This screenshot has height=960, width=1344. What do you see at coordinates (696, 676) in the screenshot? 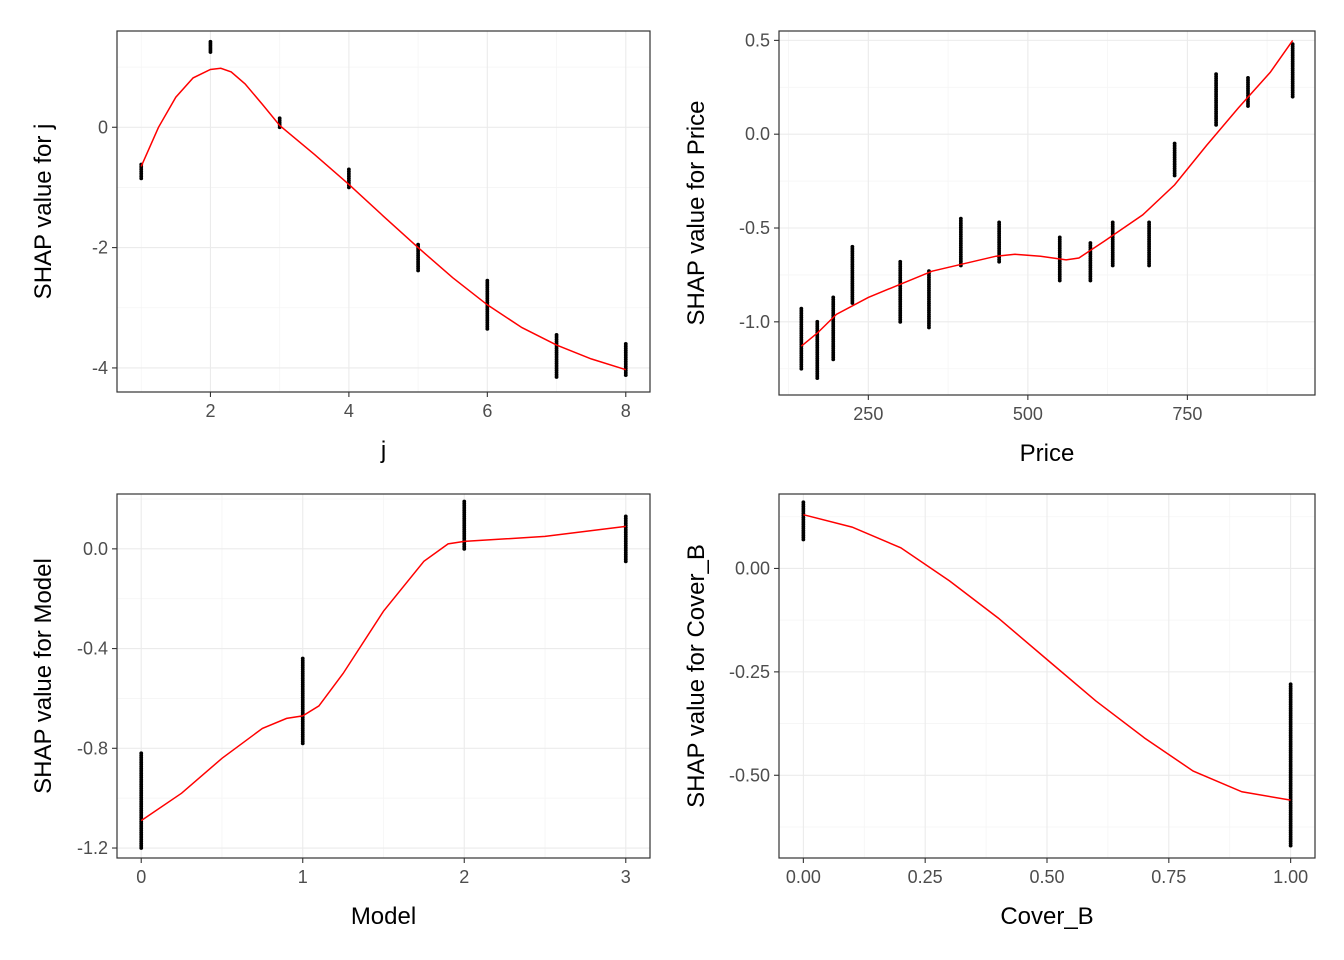
I see `y-axis-title: SHAP value for Cover_B` at bounding box center [696, 676].